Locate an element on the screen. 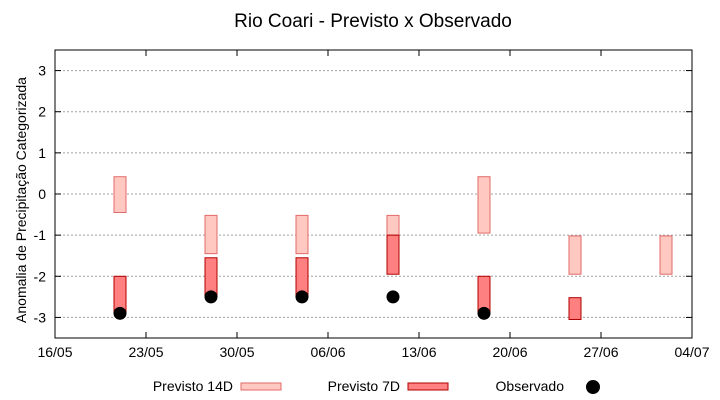 The width and height of the screenshot is (720, 400). y-axis-label: Anomalia de Precipitação Categorizada is located at coordinates (21, 200).